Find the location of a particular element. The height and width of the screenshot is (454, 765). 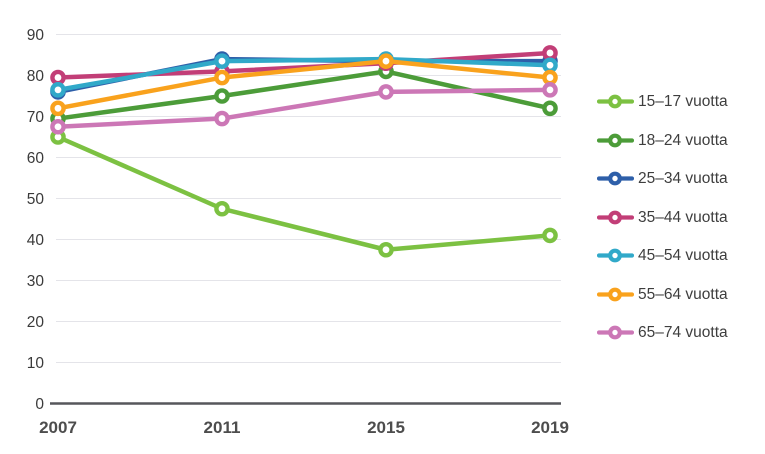

y-tick-label: 60 is located at coordinates (36, 158).